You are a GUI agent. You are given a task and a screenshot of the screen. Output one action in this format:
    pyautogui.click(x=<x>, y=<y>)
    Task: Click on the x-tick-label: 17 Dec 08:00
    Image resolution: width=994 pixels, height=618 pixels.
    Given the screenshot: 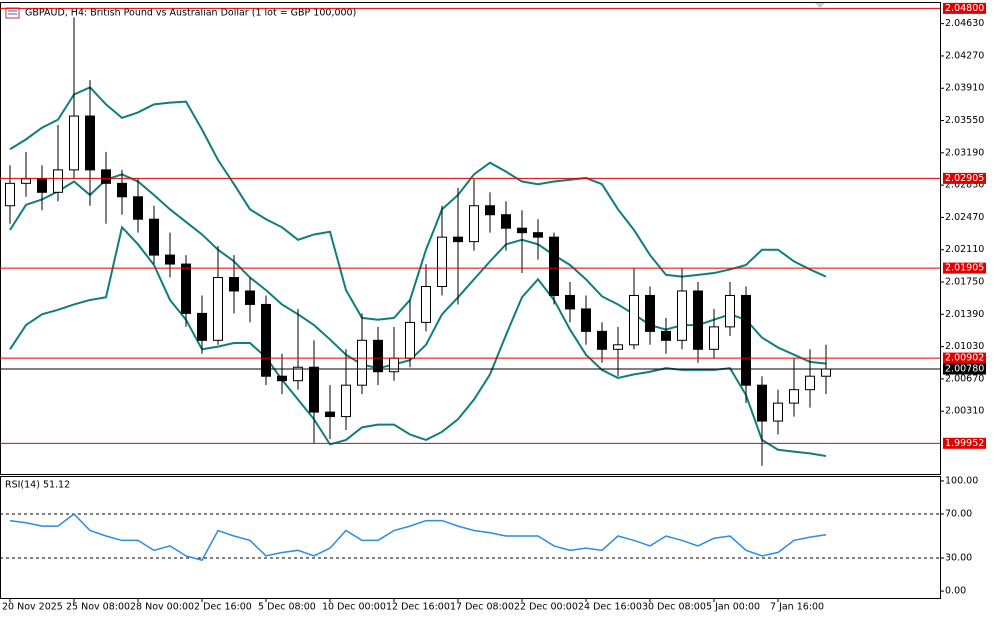 What is the action you would take?
    pyautogui.click(x=482, y=607)
    